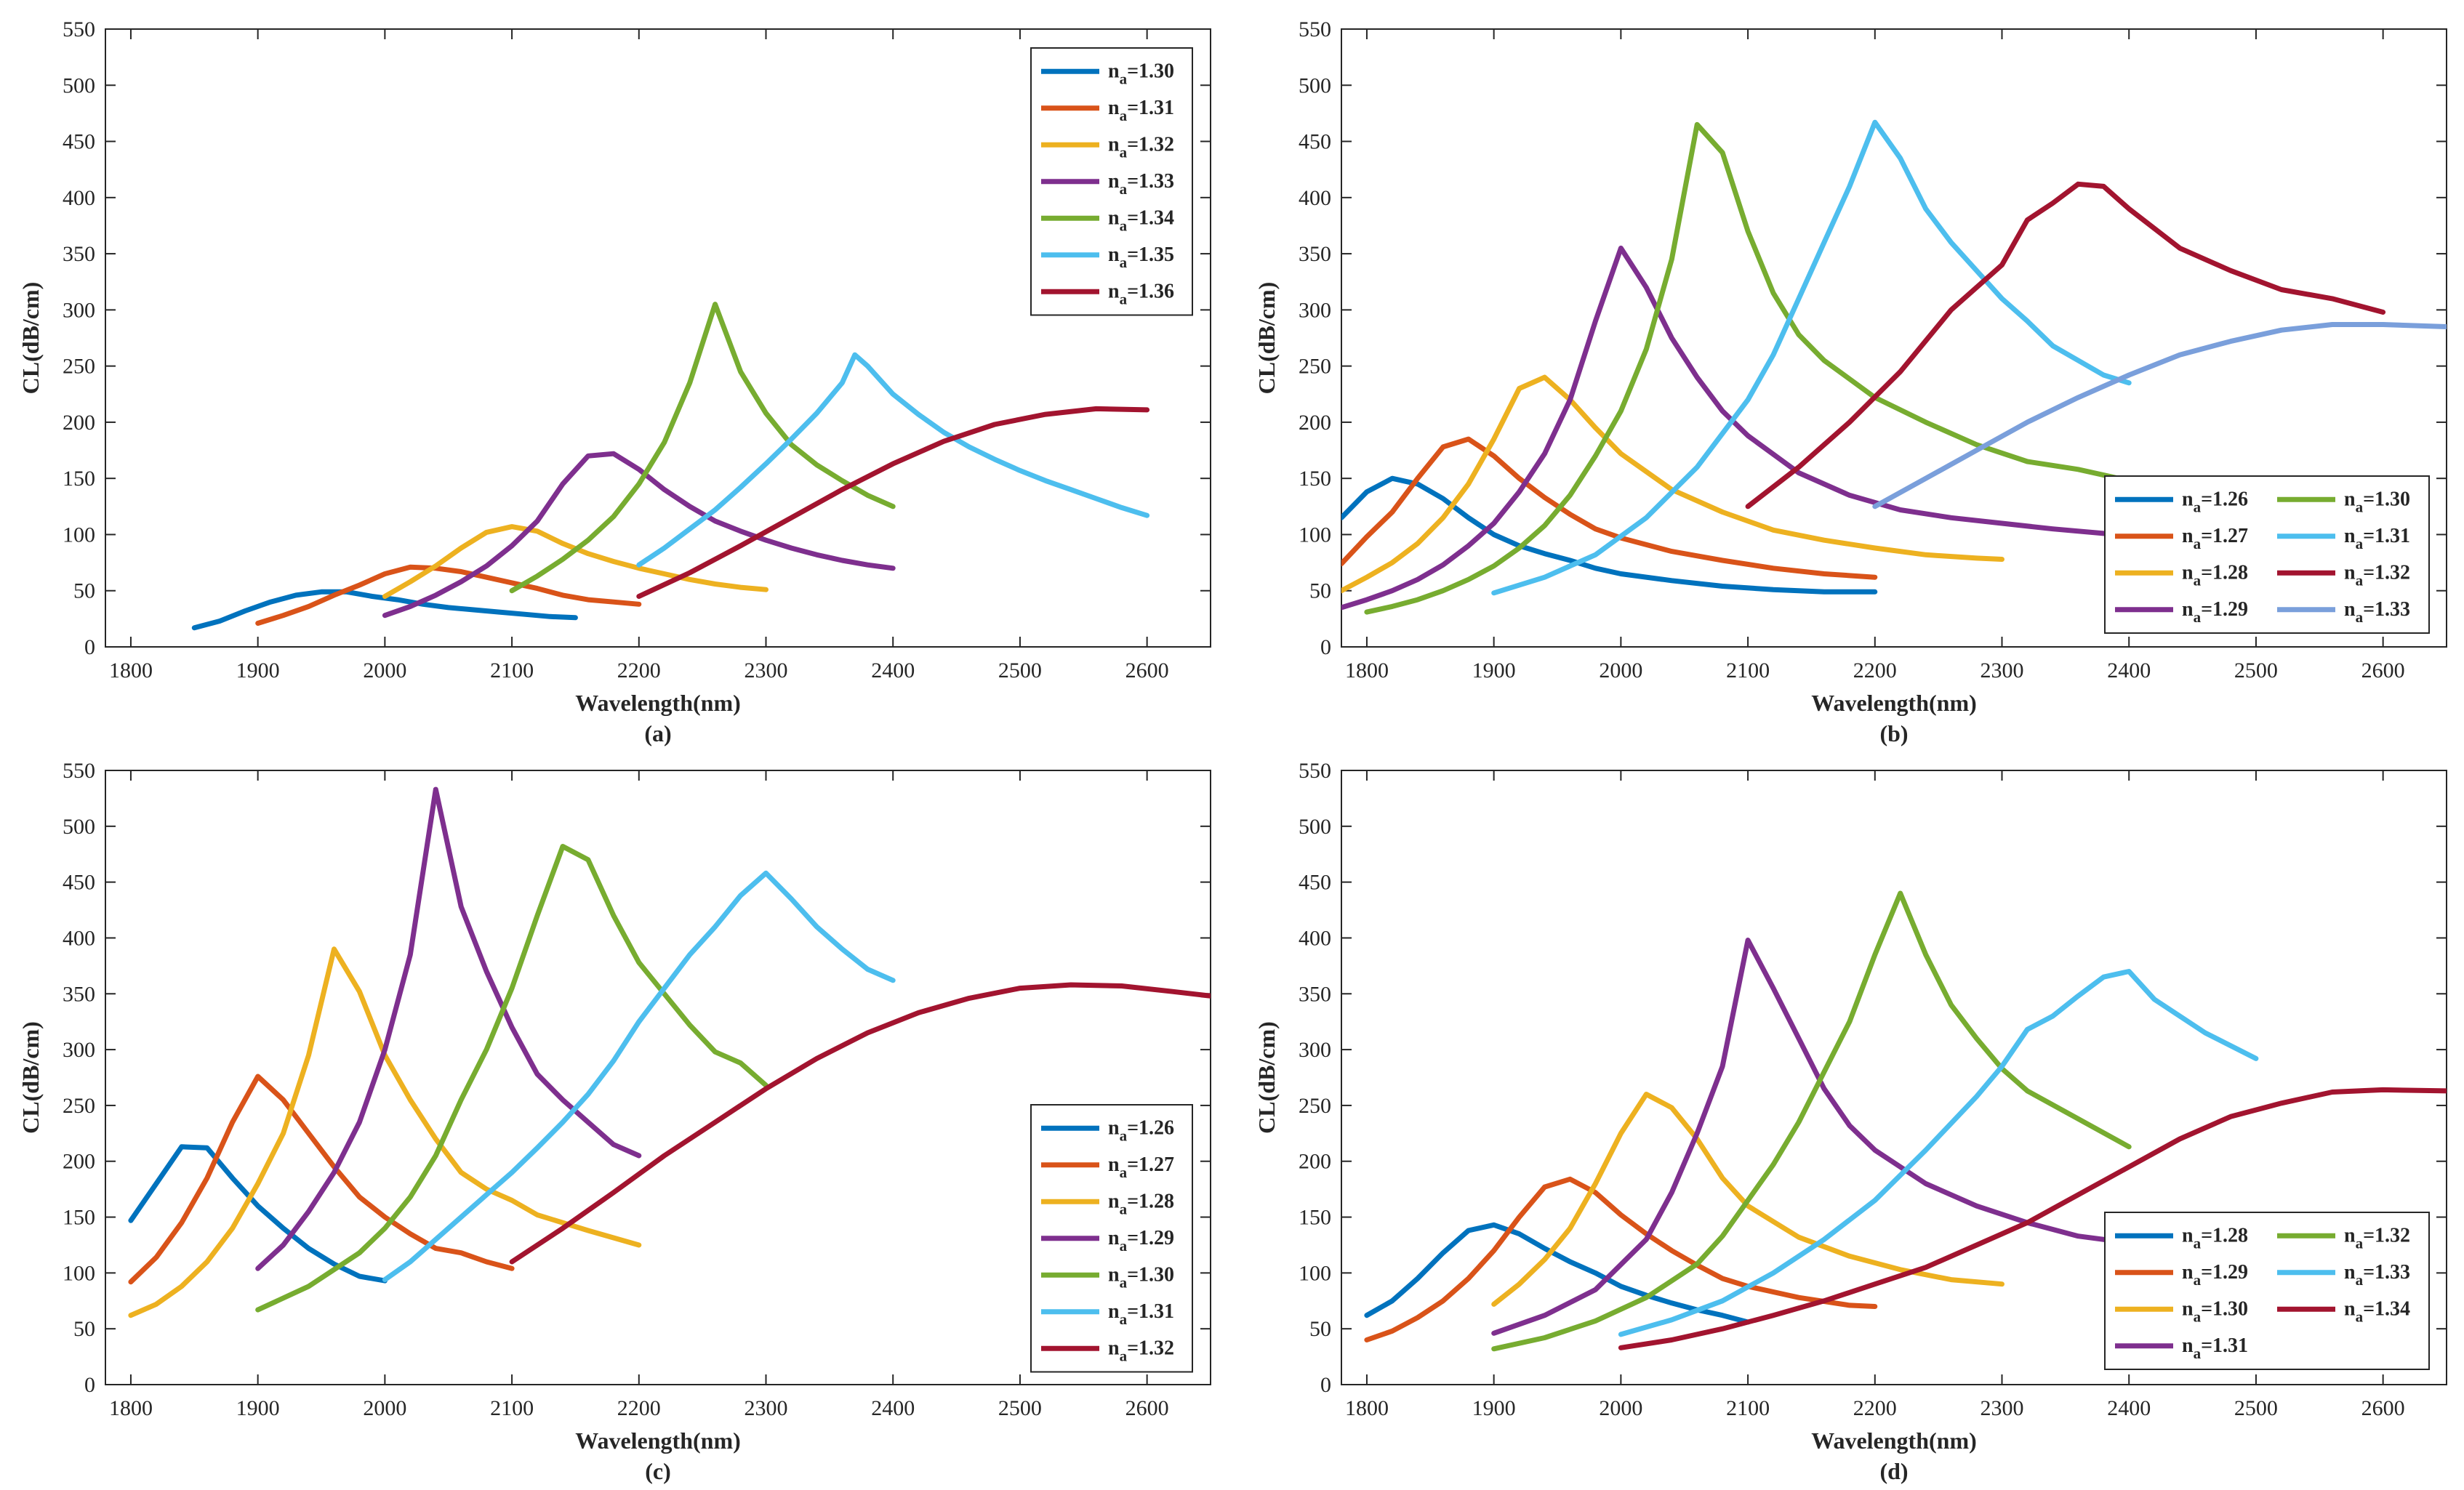 The height and width of the screenshot is (1490, 2464). I want to click on panel-label: (c), so click(658, 1471).